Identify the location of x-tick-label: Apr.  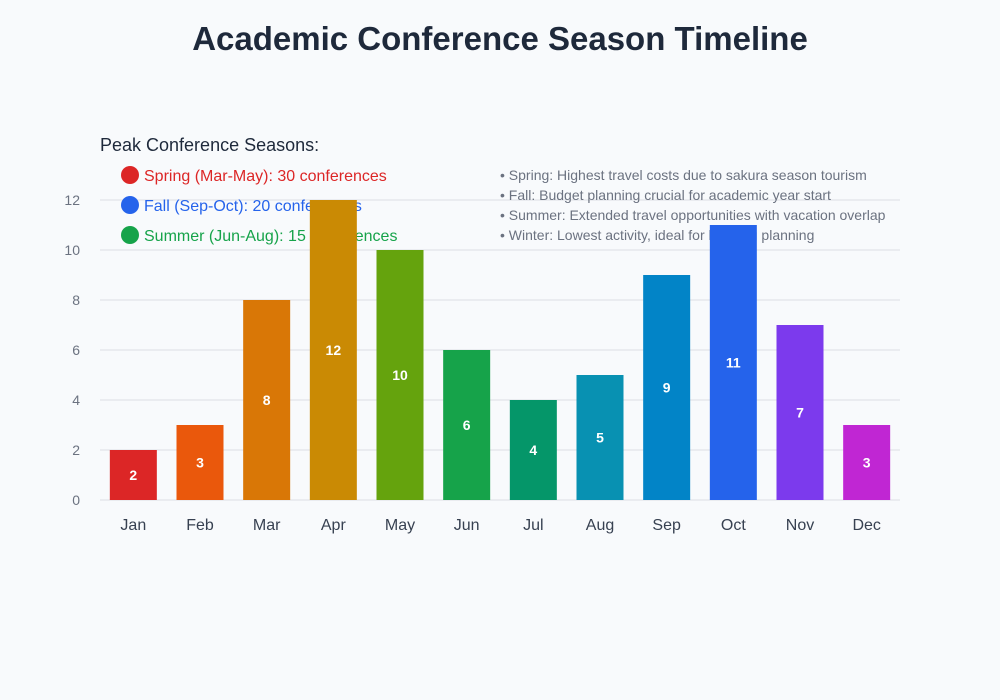
(334, 525).